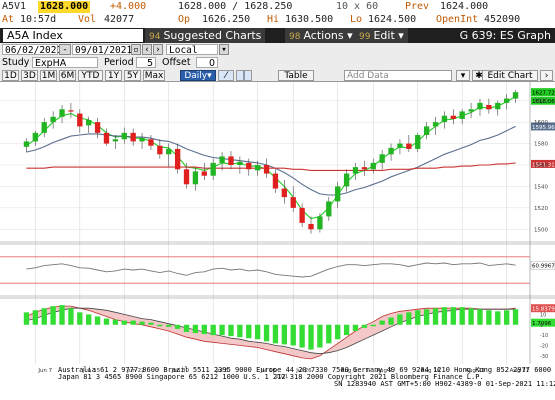  Describe the element at coordinates (268, 371) in the screenshot. I see `x-tick-label: Jul 16` at that location.